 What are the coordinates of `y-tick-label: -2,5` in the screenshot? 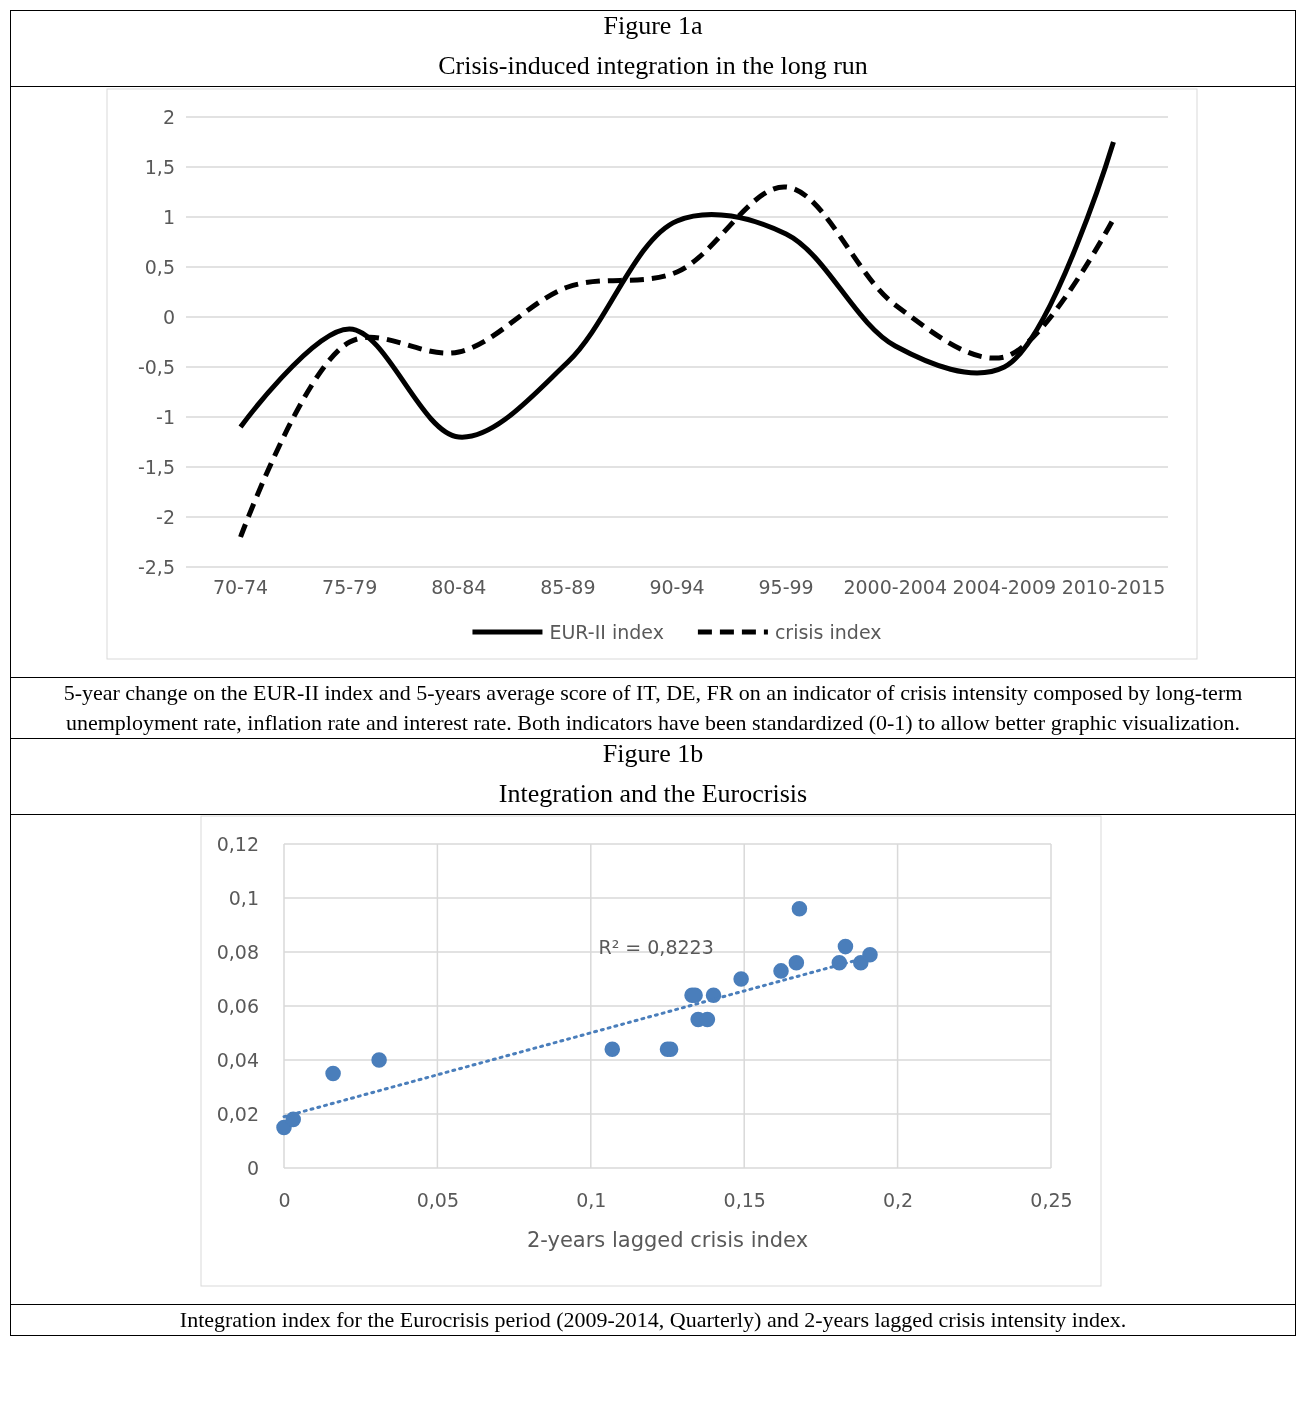 It's located at (156, 566).